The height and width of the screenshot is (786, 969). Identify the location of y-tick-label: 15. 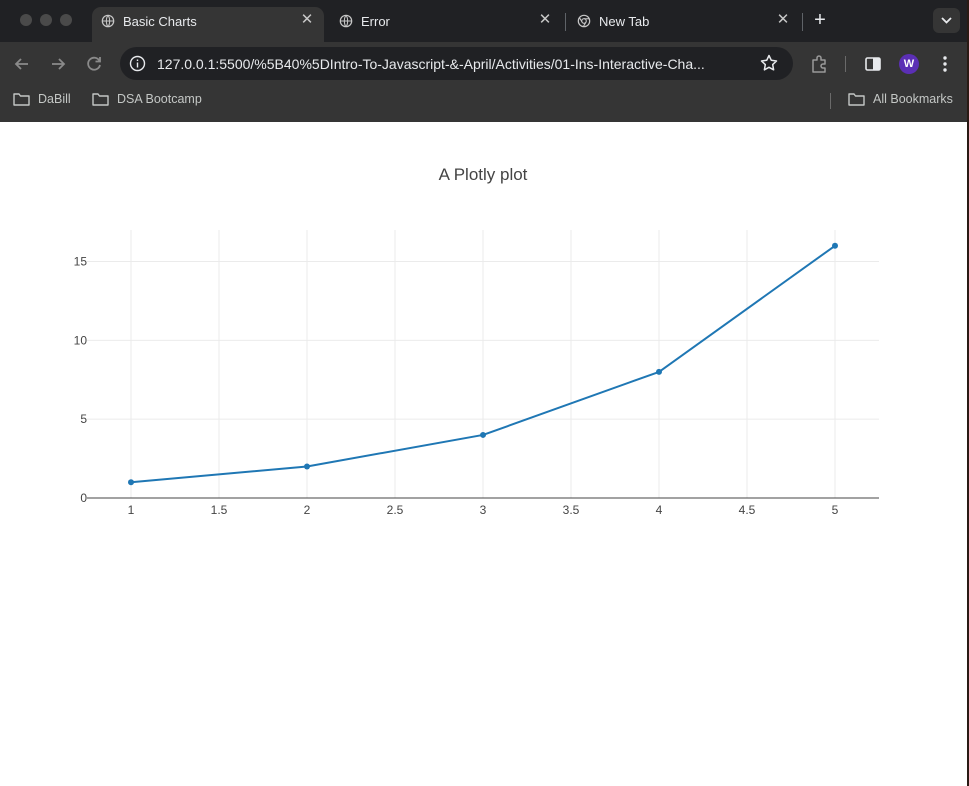
(81, 262).